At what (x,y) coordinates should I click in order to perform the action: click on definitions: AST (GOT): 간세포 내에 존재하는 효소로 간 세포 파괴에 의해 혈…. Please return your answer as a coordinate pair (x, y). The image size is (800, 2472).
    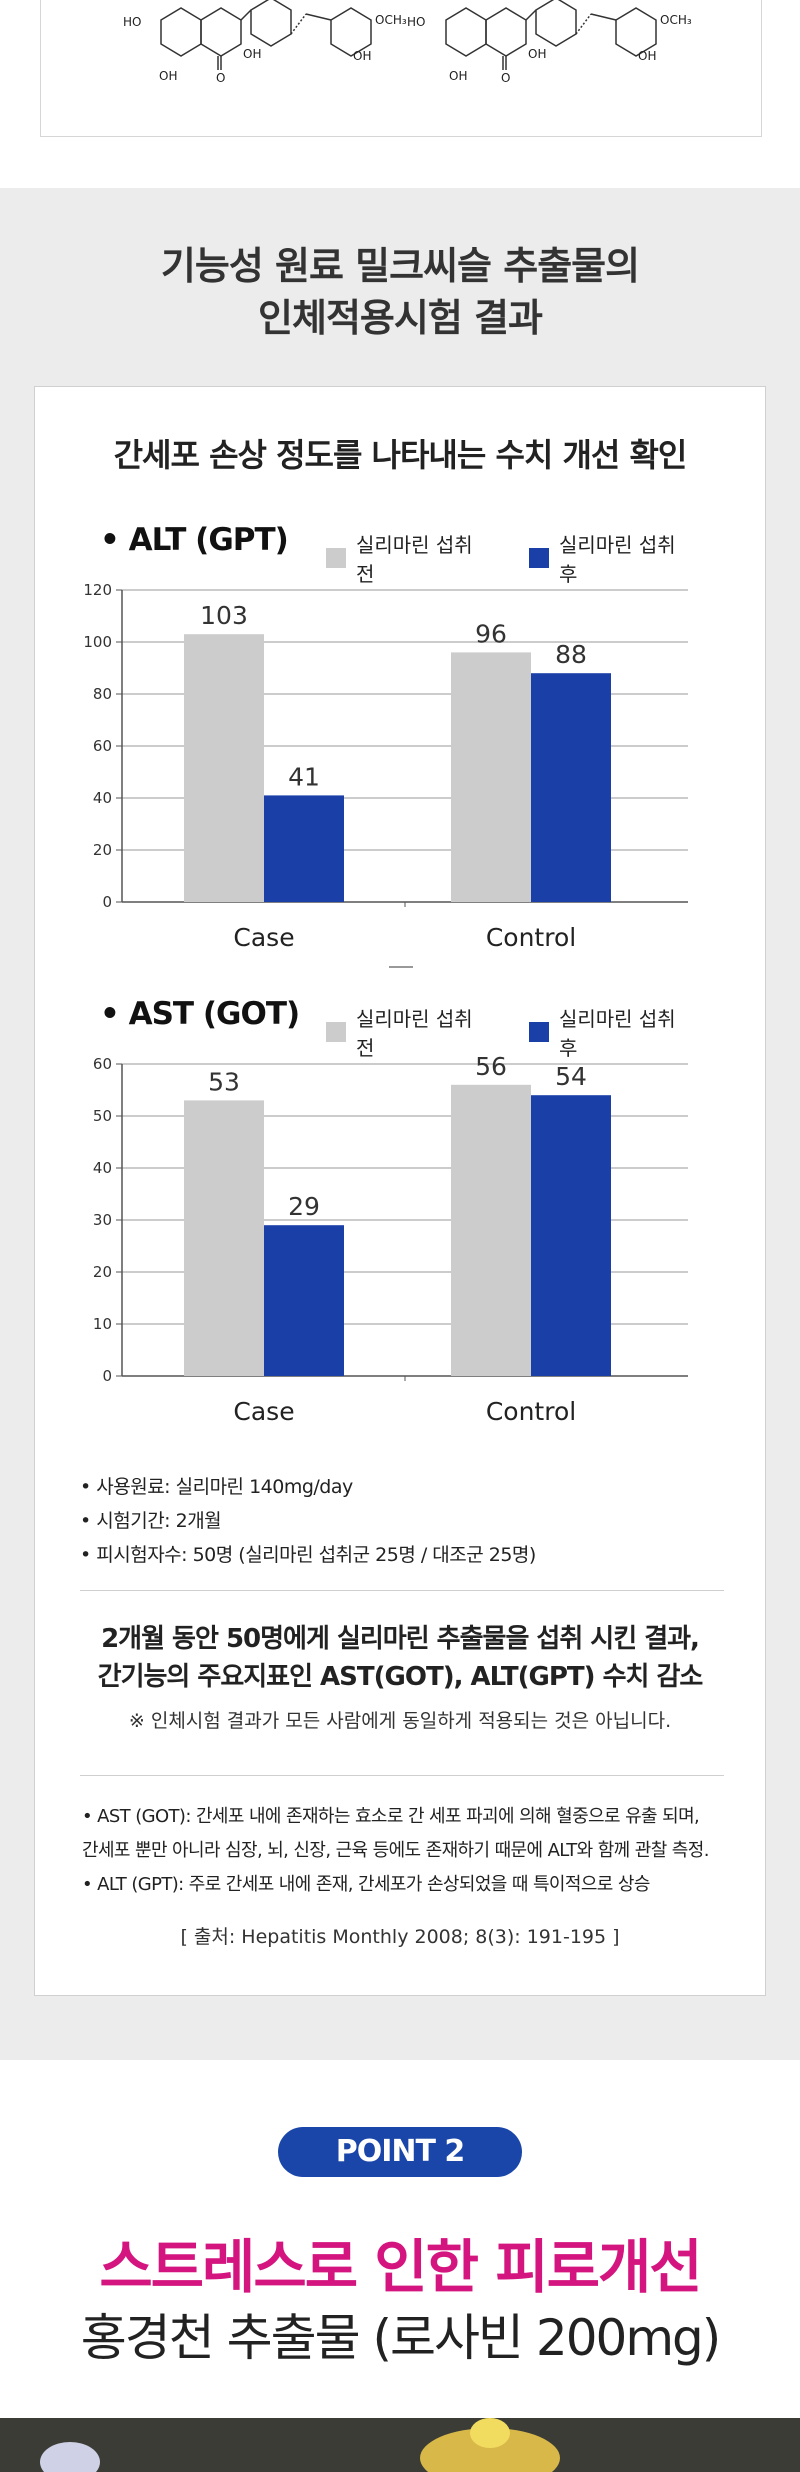
    Looking at the image, I should click on (395, 1851).